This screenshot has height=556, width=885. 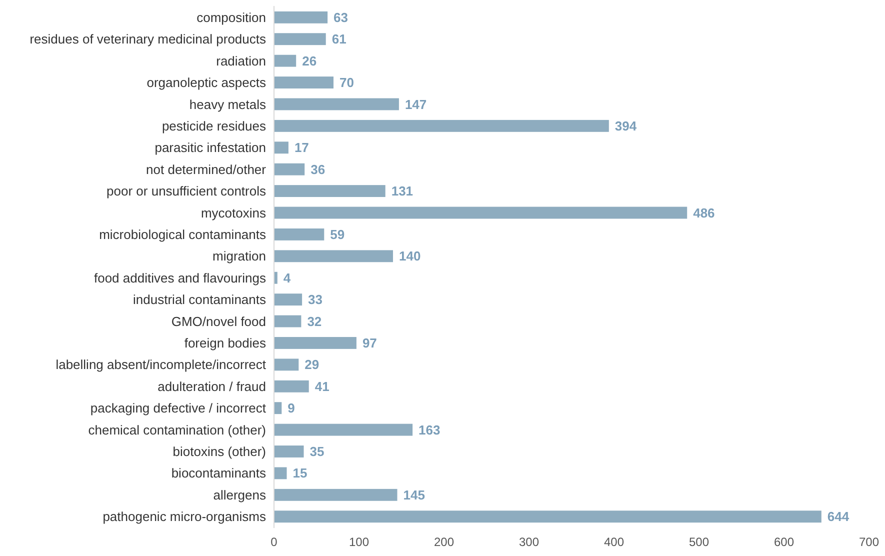 I want to click on data-label: 61, so click(x=339, y=39).